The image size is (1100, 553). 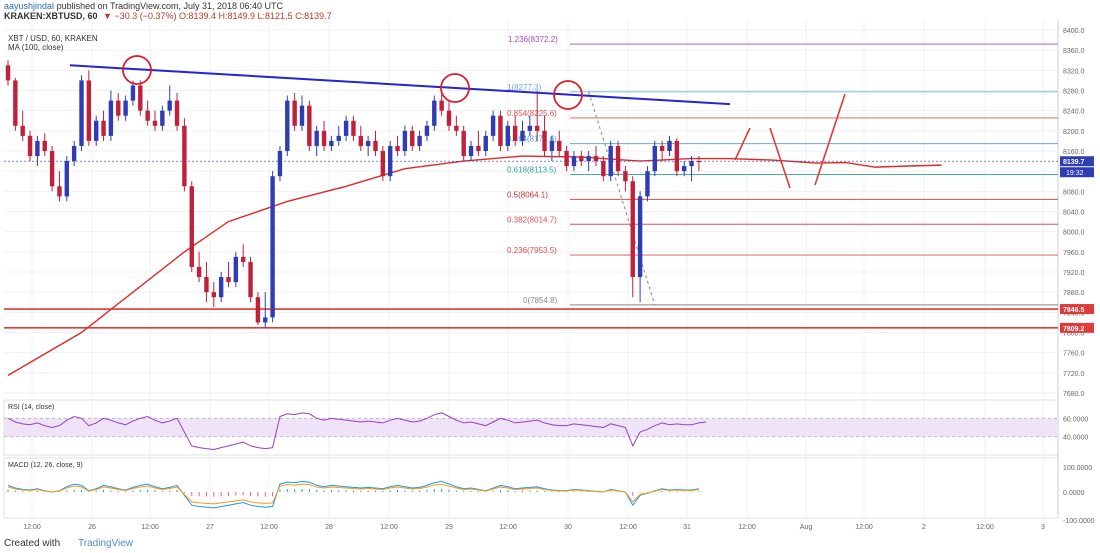 I want to click on created-with-text: Created with, so click(x=32, y=543).